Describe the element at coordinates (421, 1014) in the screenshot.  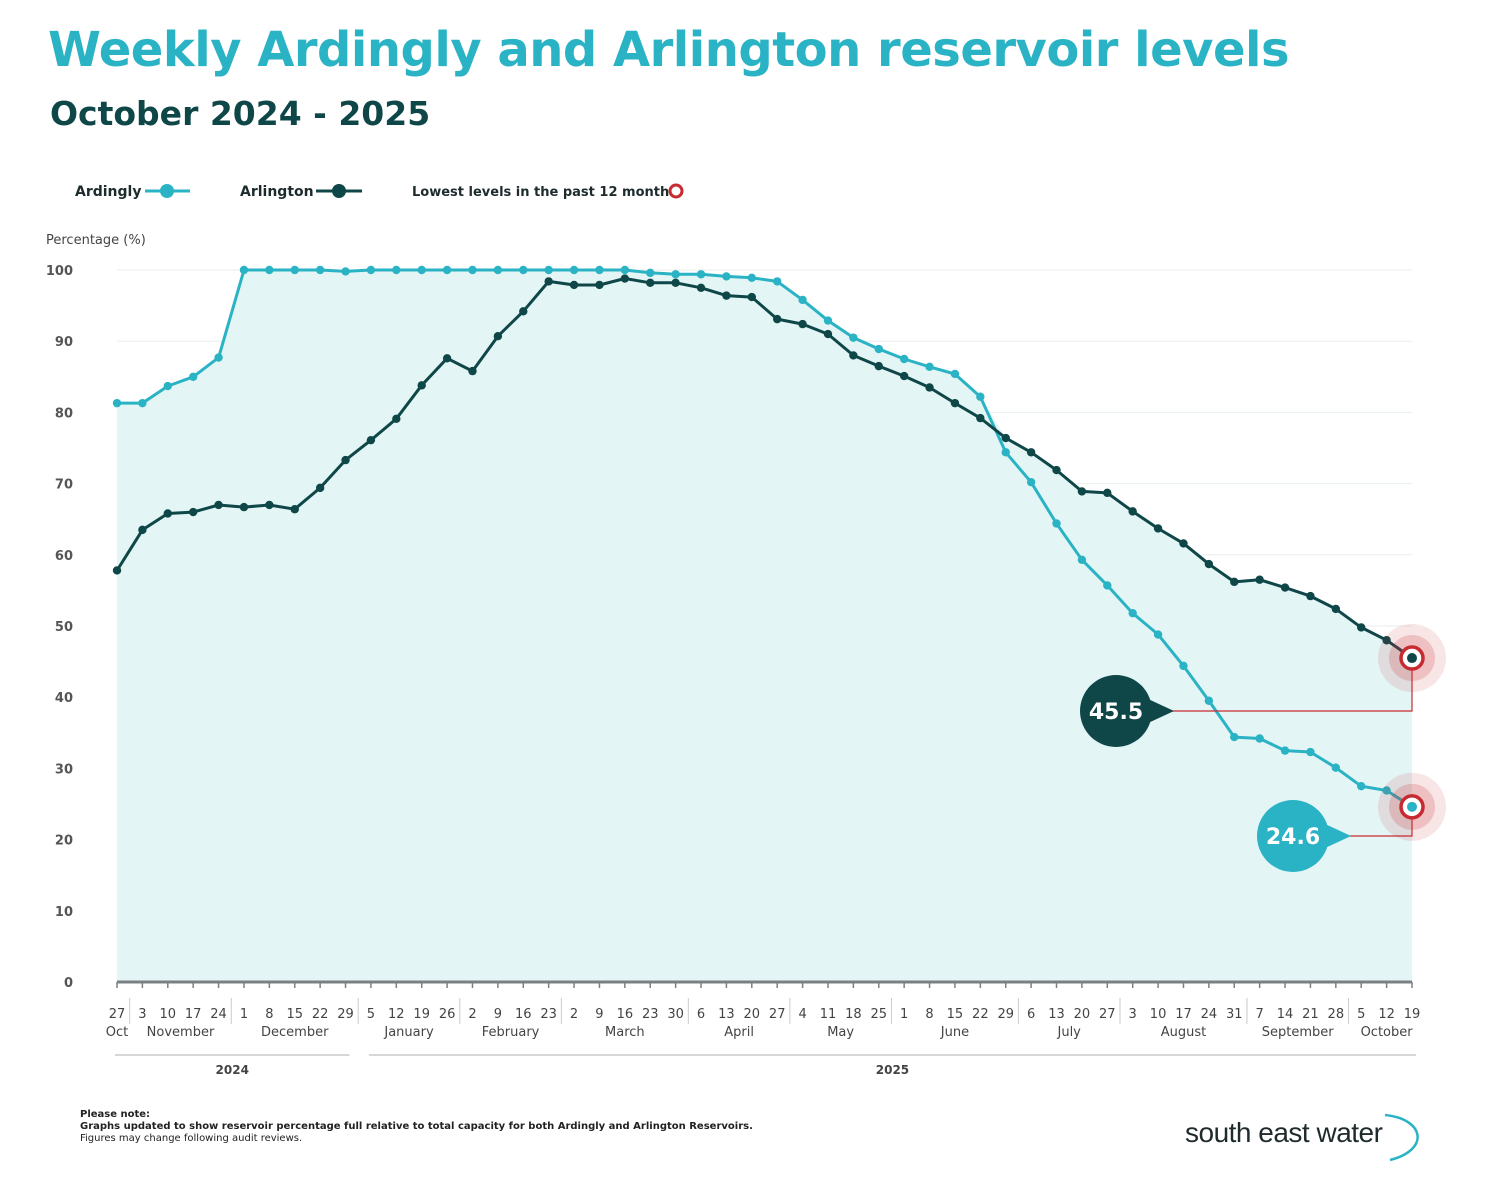
I see `x-tick-label: 19` at that location.